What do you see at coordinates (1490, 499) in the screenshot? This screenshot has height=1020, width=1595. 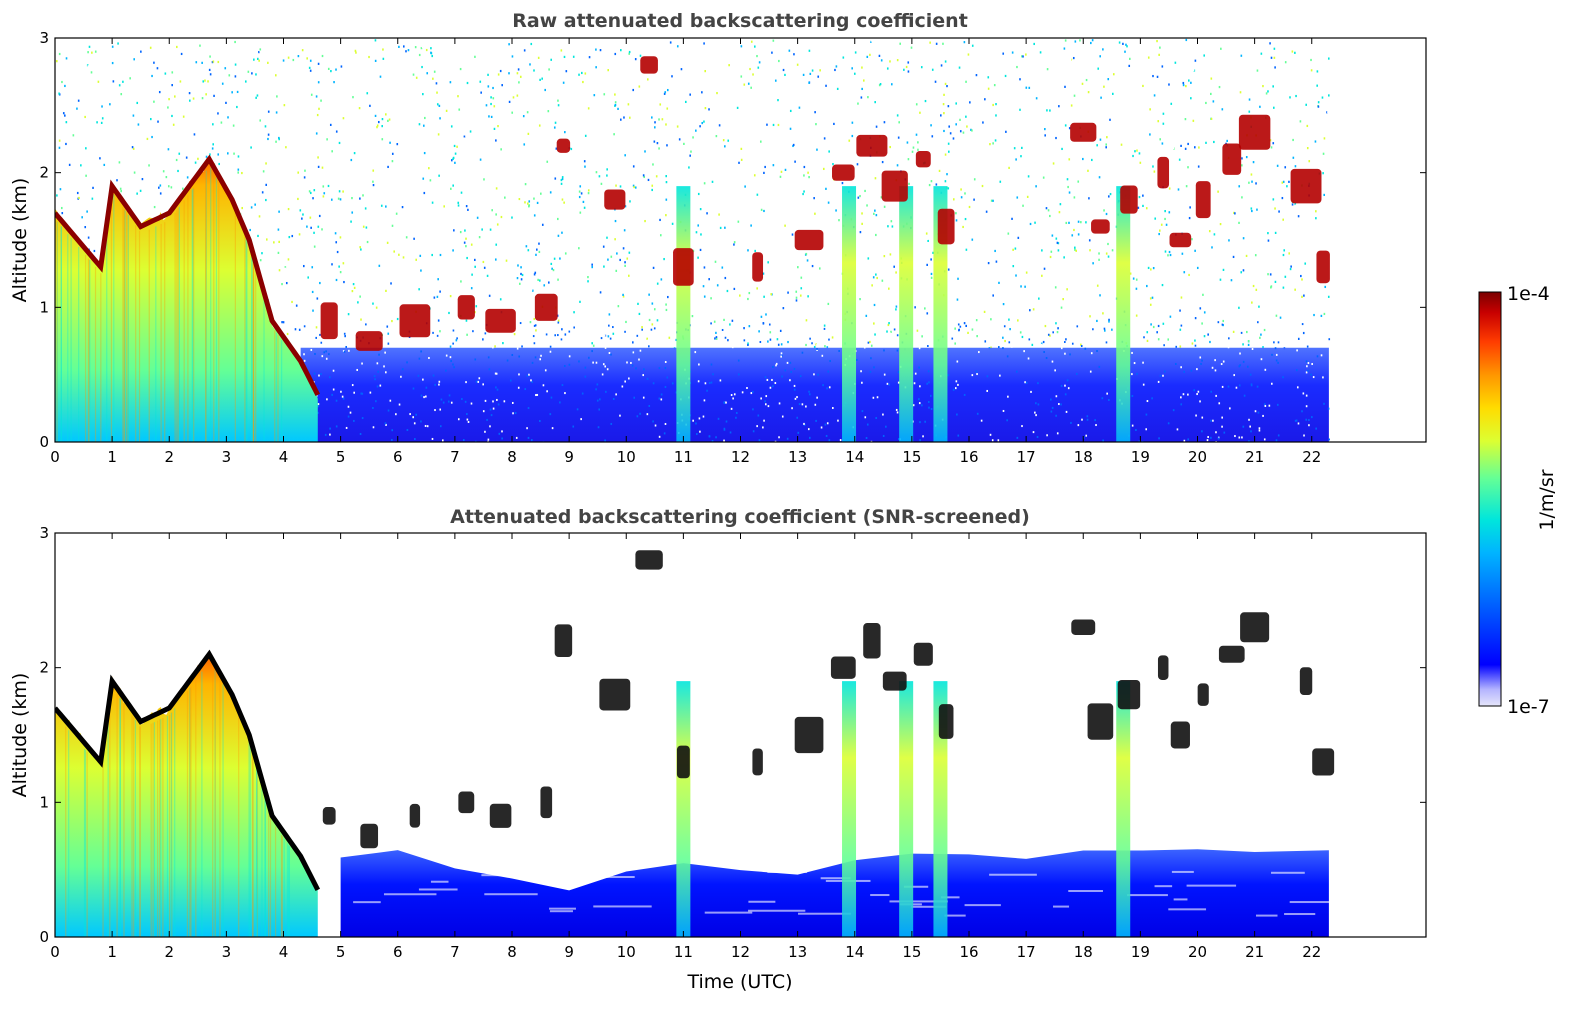 I see `colorbar-scale` at bounding box center [1490, 499].